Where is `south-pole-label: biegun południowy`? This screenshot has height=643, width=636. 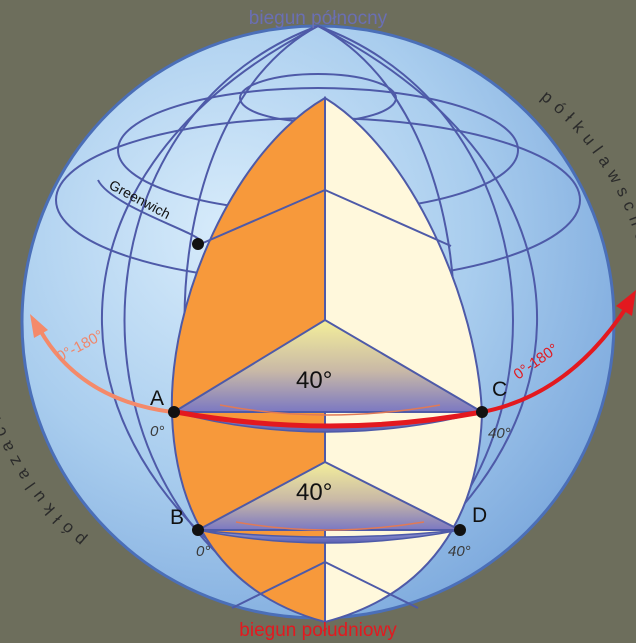 south-pole-label: biegun południowy is located at coordinates (318, 630).